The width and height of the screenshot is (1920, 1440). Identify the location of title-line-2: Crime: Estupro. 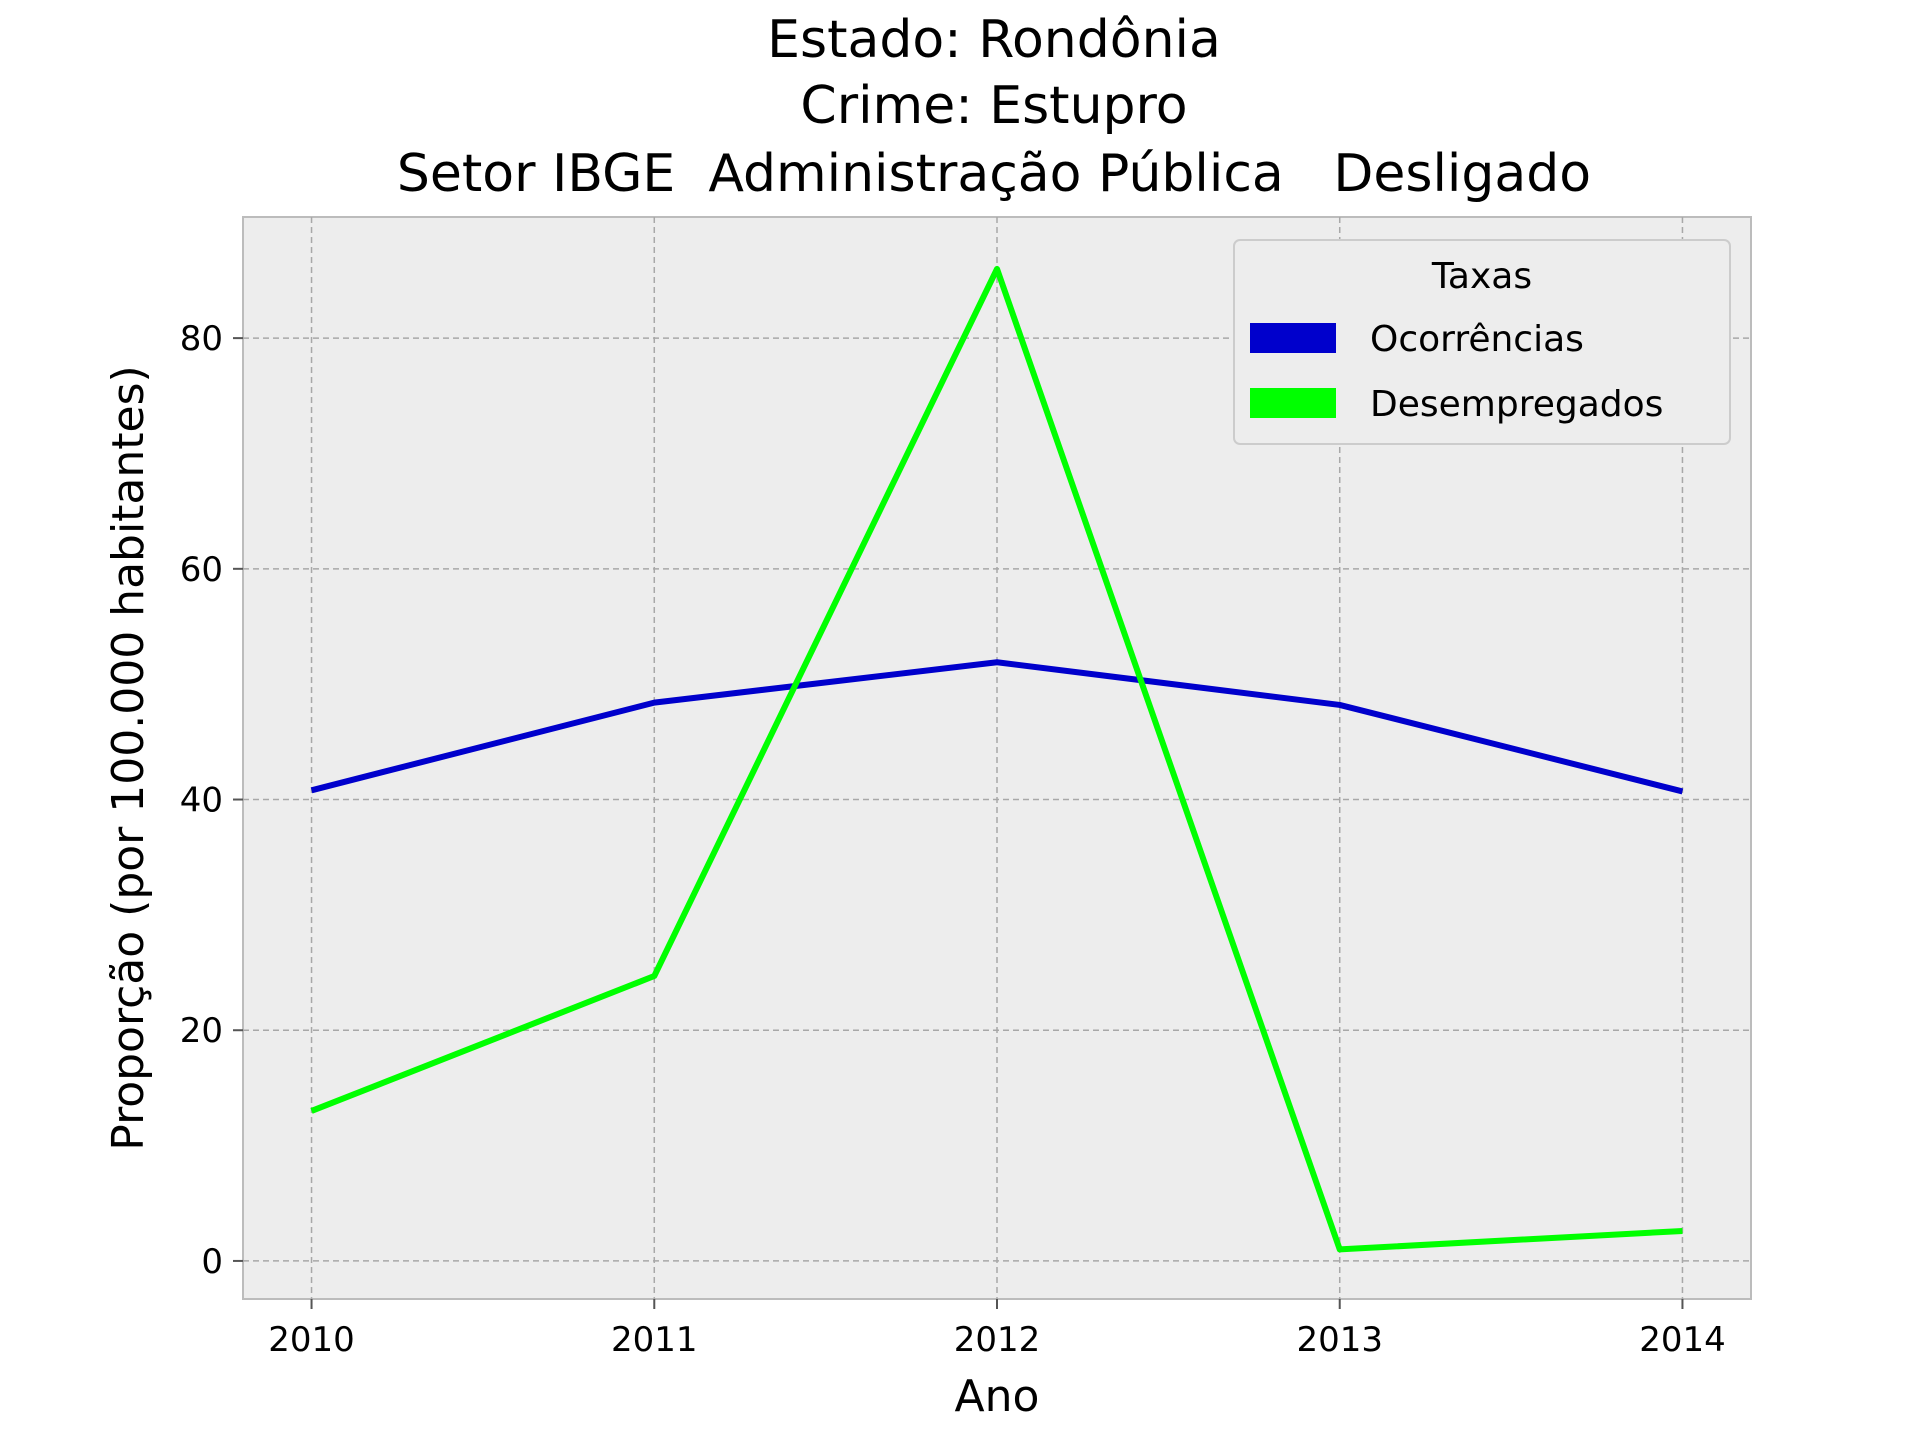
(993, 106).